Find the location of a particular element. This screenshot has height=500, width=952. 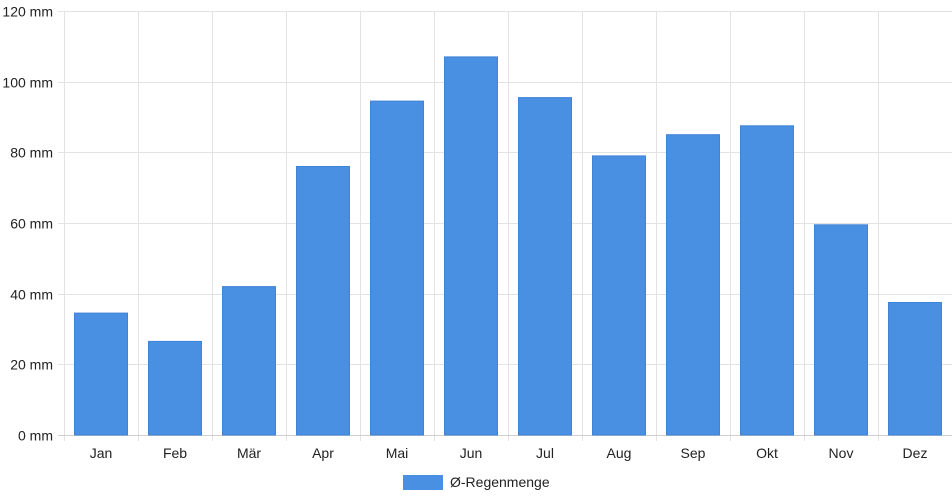

bar-dez is located at coordinates (915, 369).